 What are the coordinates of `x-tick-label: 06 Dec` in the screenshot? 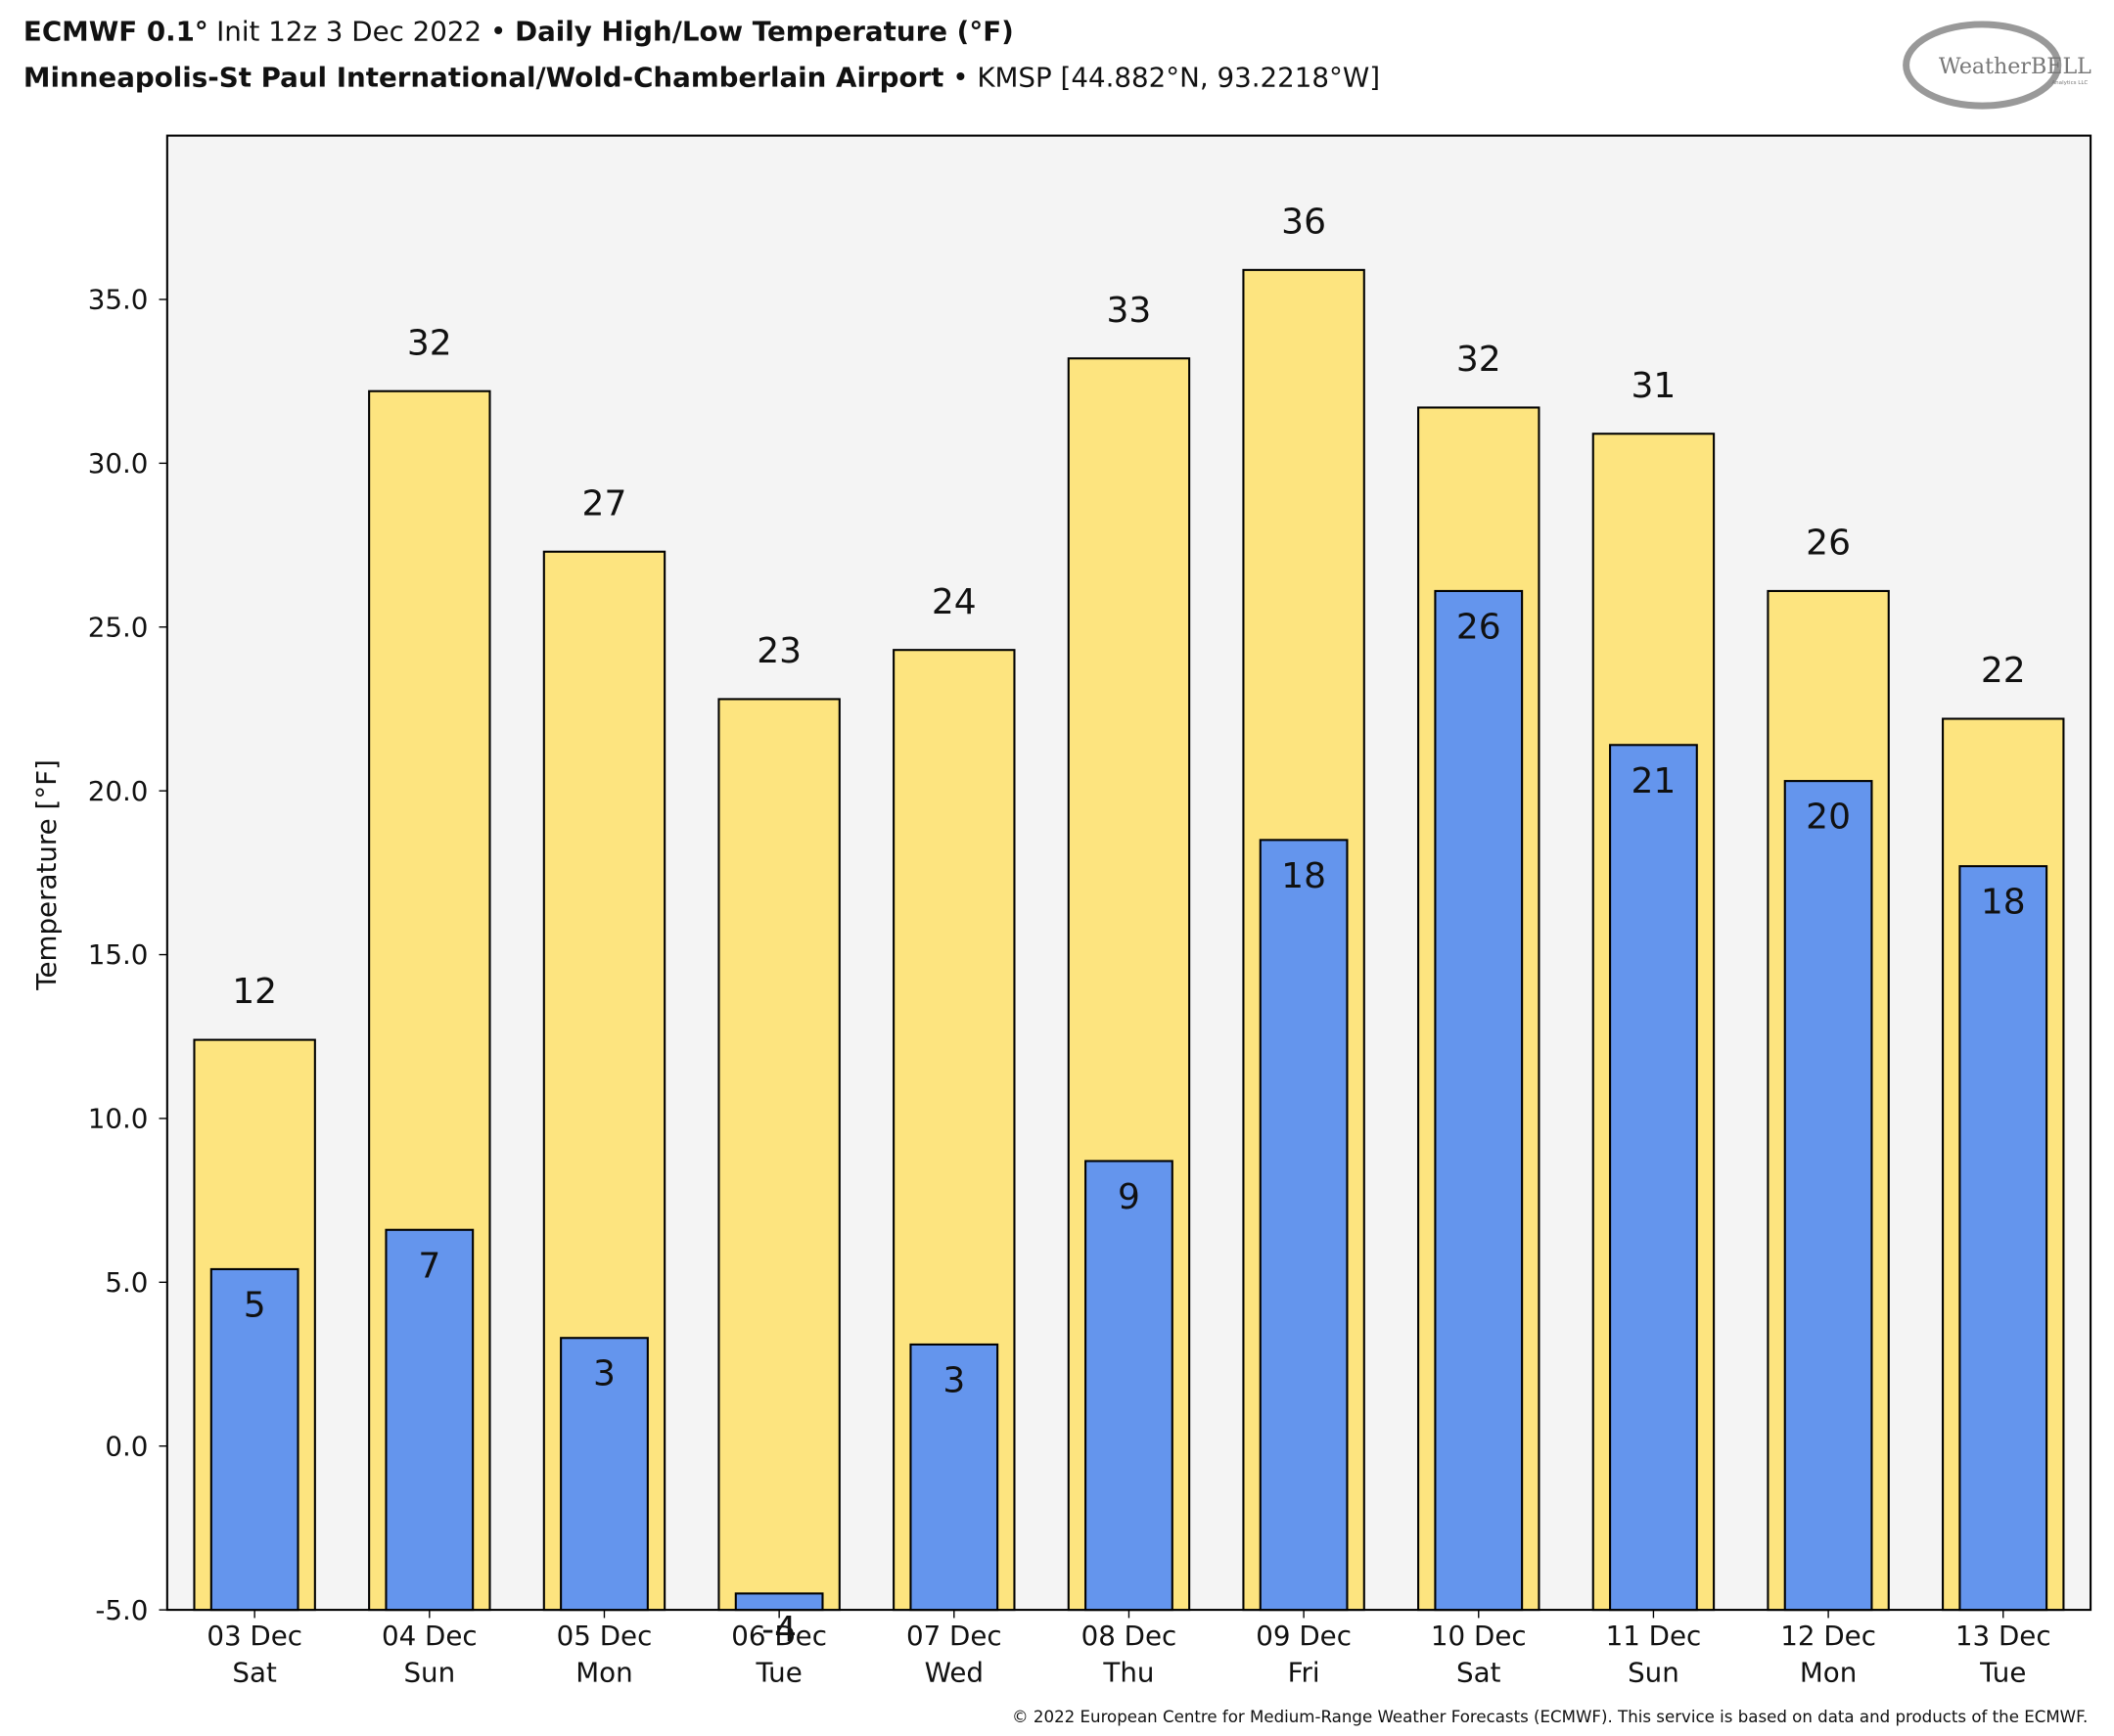 It's located at (779, 1636).